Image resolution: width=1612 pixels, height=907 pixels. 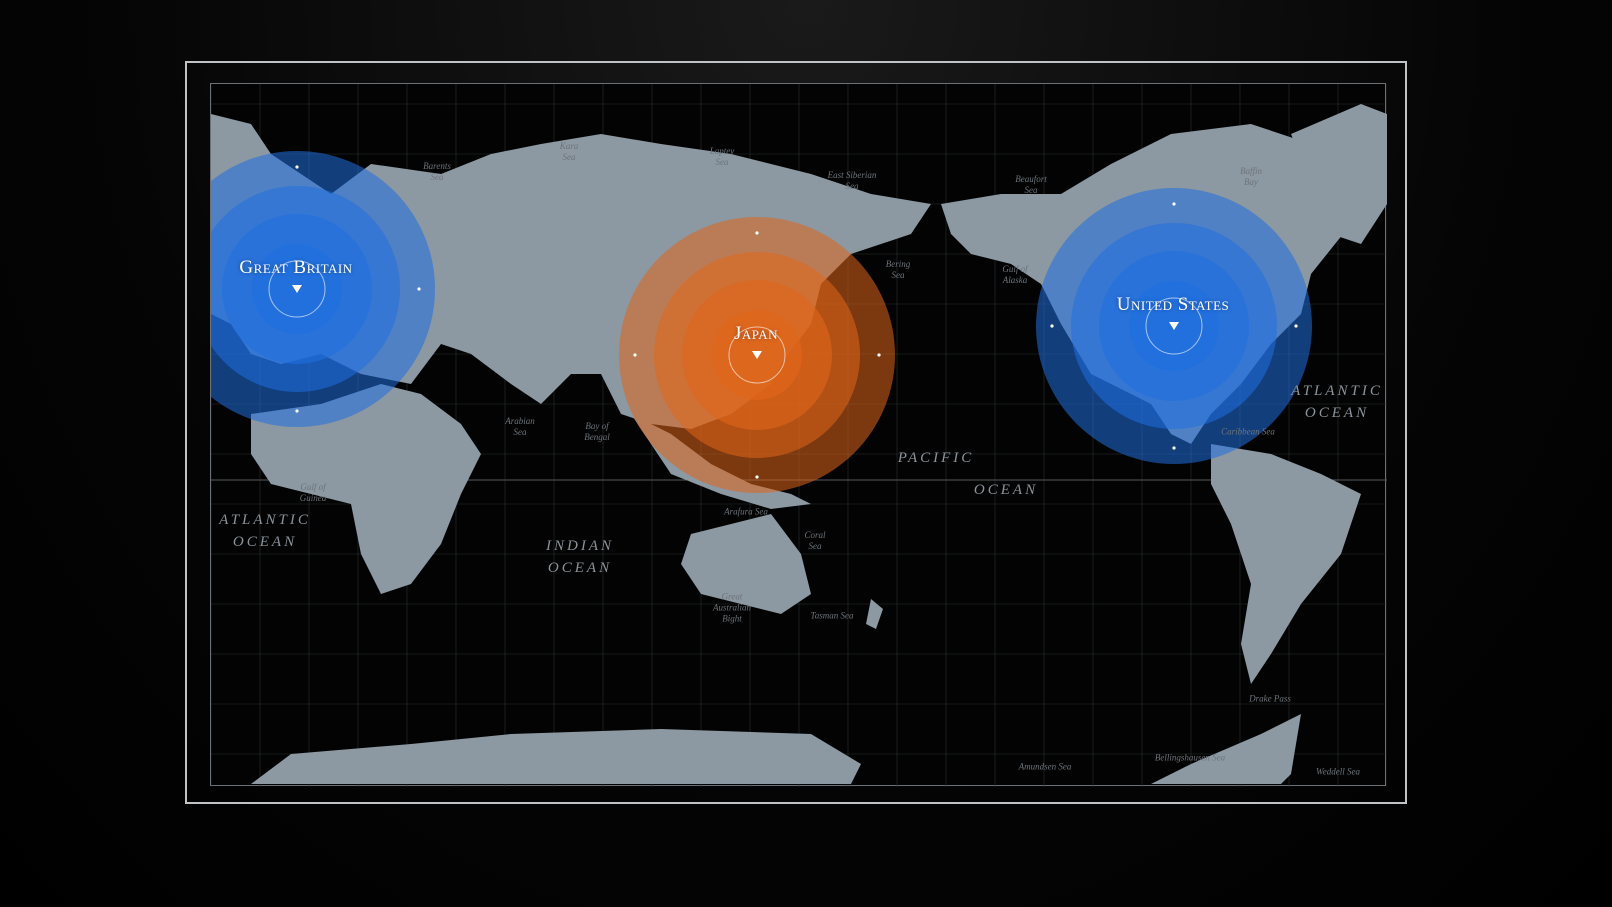 What do you see at coordinates (569, 151) in the screenshot?
I see `sea-label: Kara Sea` at bounding box center [569, 151].